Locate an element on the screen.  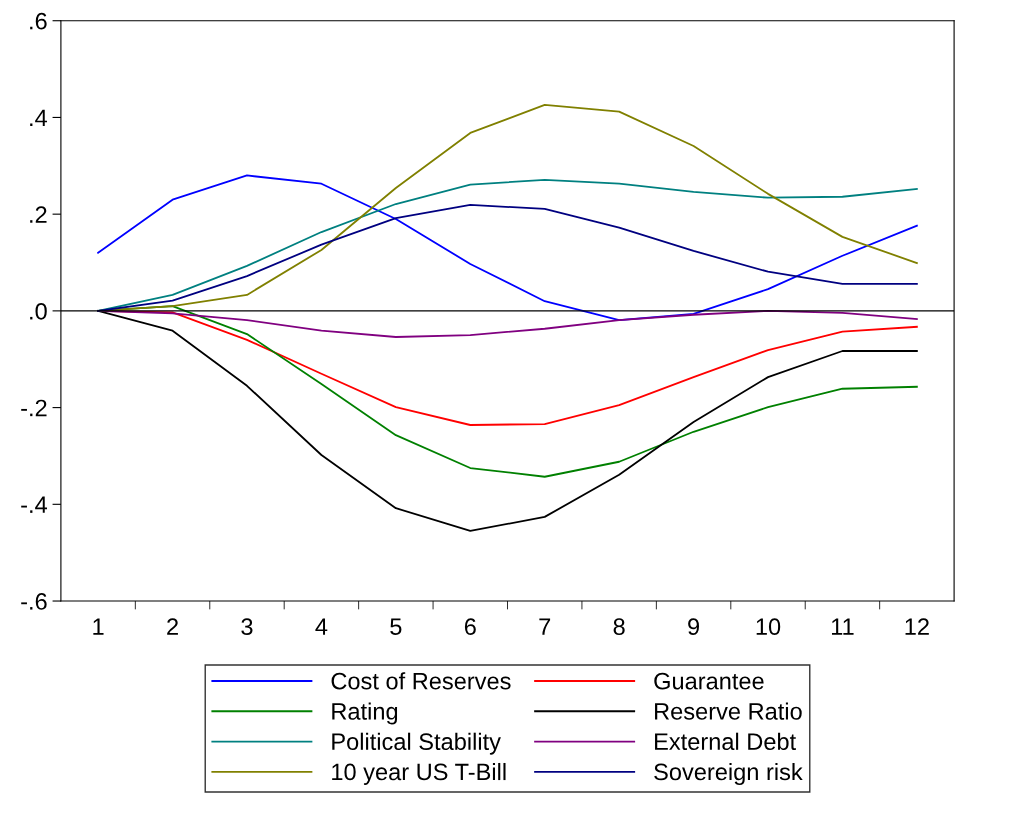
legend-label: Cost of Reserves is located at coordinates (421, 681).